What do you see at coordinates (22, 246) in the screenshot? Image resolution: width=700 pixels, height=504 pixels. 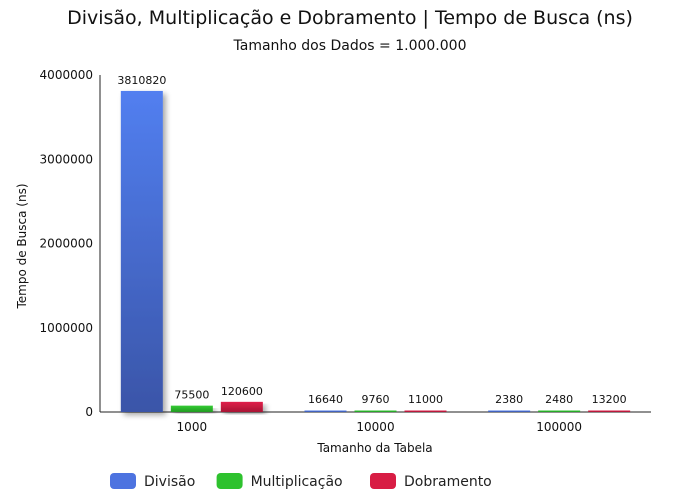 I see `y-axis-label: Tempo de Busca (ns)` at bounding box center [22, 246].